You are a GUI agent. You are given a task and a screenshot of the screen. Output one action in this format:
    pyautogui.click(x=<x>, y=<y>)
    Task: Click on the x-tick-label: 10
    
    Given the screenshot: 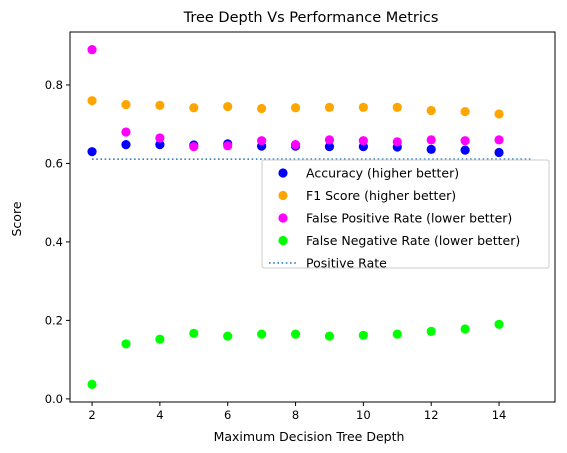 What is the action you would take?
    pyautogui.click(x=363, y=415)
    